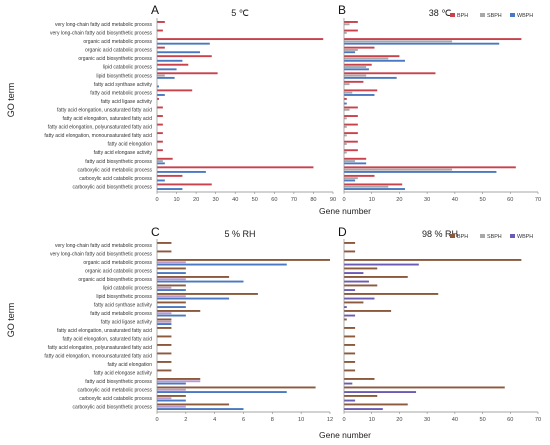 Image resolution: width=550 pixels, height=445 pixels. What do you see at coordinates (482, 15) in the screenshot?
I see `legend-swatch-sbph` at bounding box center [482, 15].